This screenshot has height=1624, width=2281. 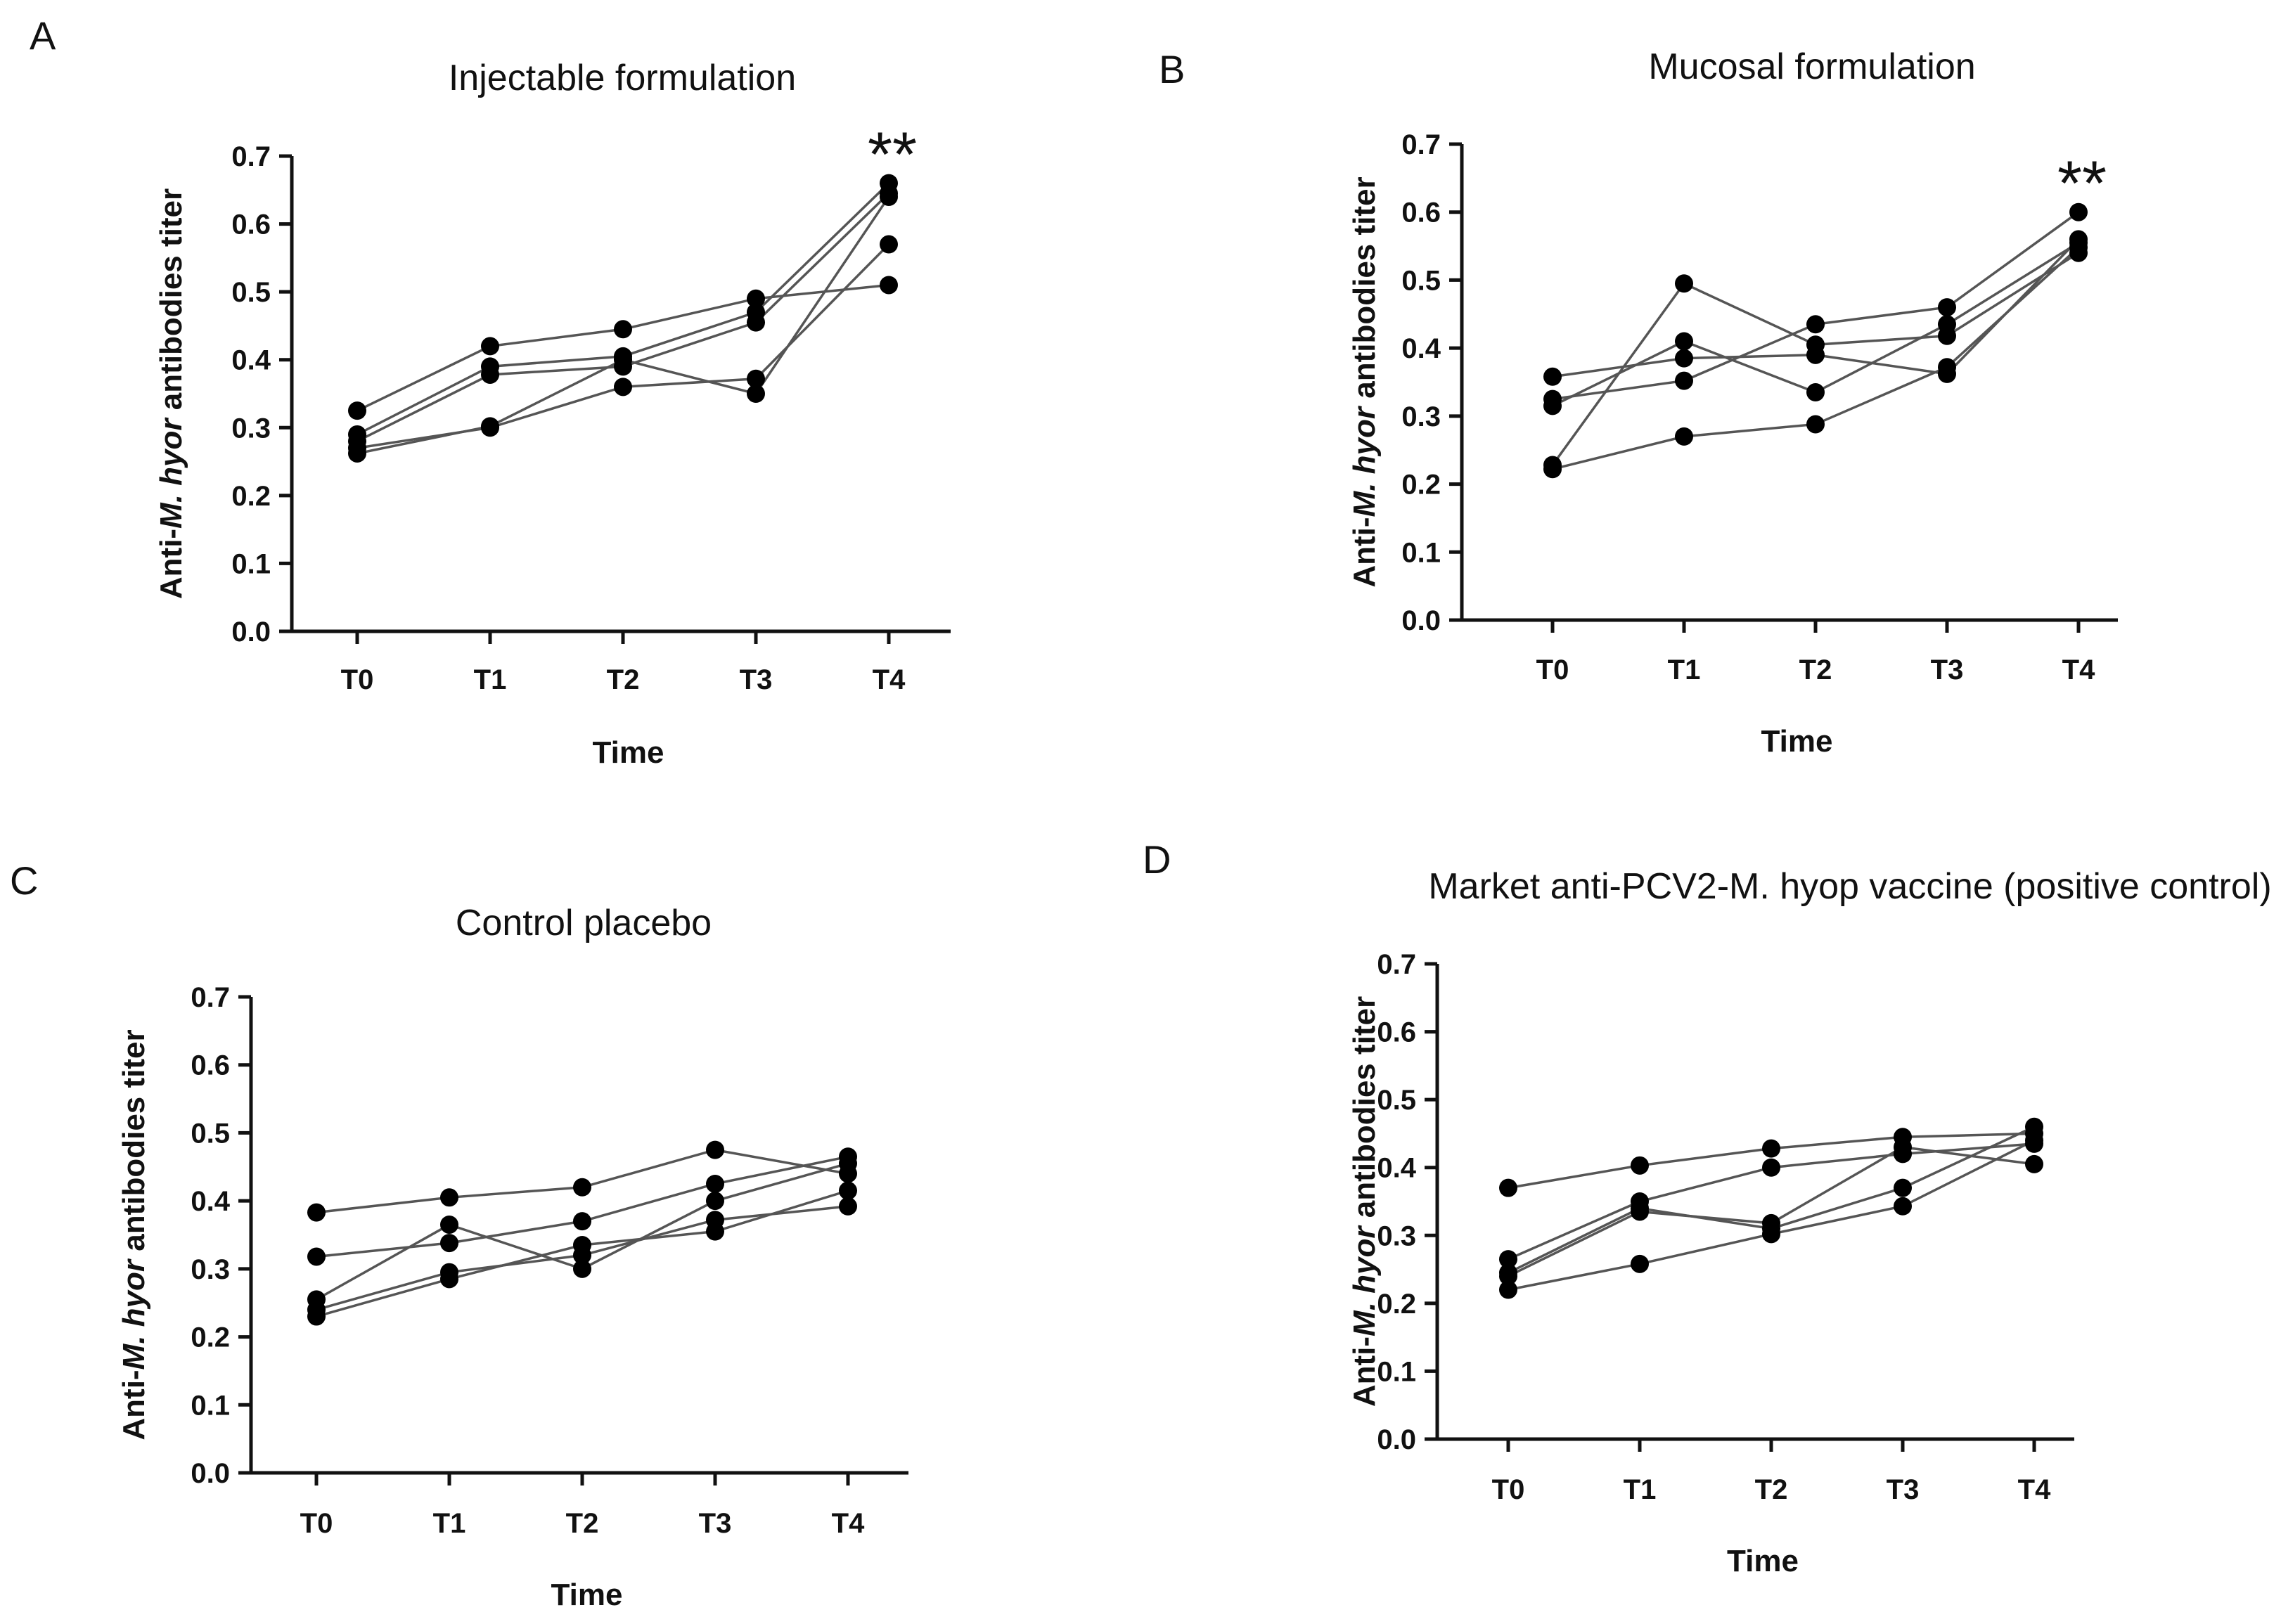 What do you see at coordinates (623, 78) in the screenshot?
I see `chart-title: Injectable formulation` at bounding box center [623, 78].